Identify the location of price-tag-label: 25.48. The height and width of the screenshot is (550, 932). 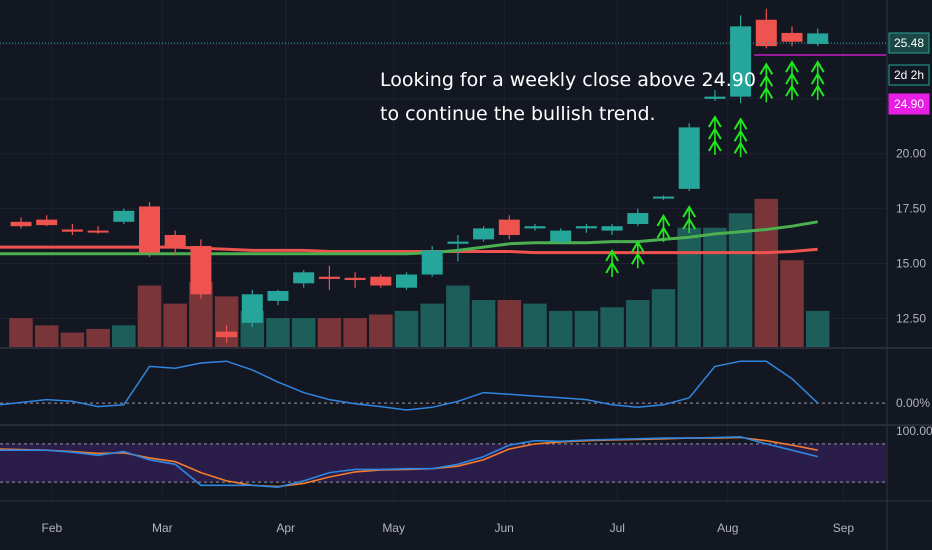
(909, 43).